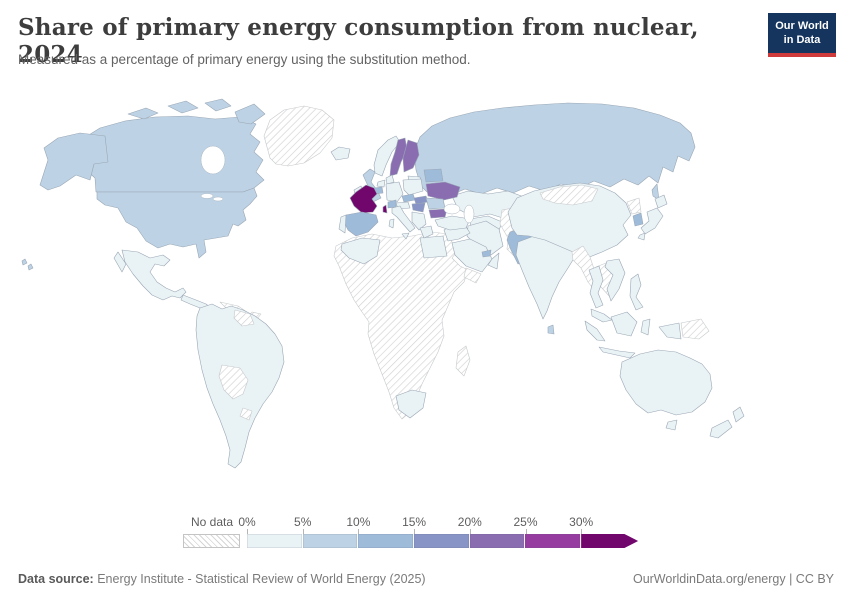  What do you see at coordinates (438, 213) in the screenshot?
I see `country-bulgaria` at bounding box center [438, 213].